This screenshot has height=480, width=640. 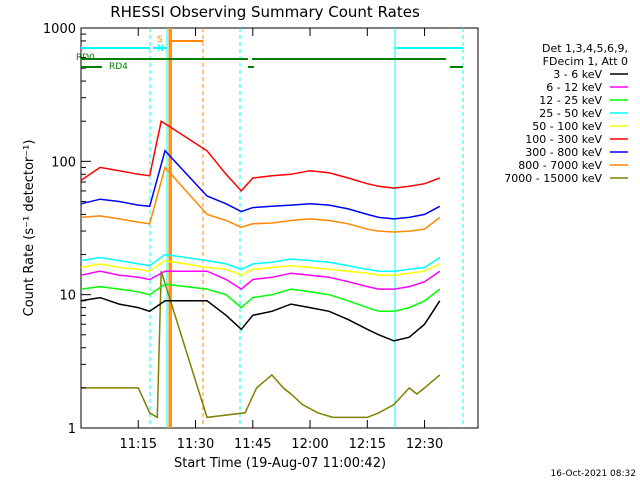 I want to click on legend-label-5: 100 - 300 keV, so click(x=563, y=139).